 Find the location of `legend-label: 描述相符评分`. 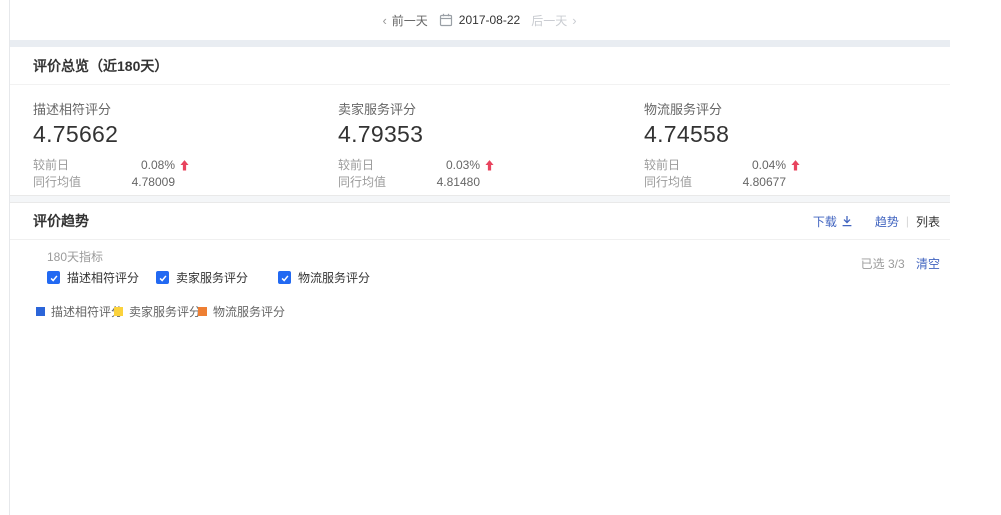

legend-label: 描述相符评分 is located at coordinates (87, 312).